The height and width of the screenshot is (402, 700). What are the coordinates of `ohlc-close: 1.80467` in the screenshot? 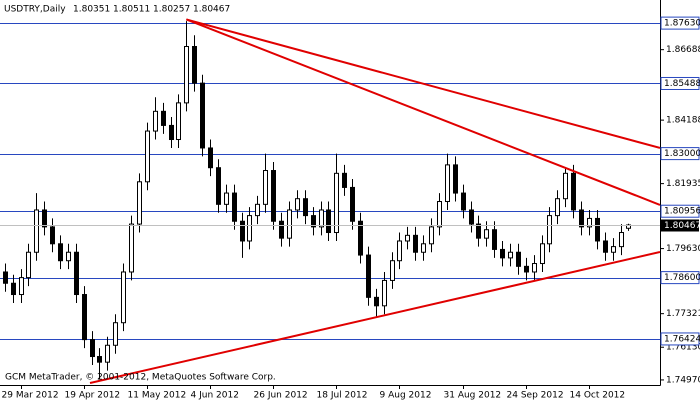 It's located at (211, 10).